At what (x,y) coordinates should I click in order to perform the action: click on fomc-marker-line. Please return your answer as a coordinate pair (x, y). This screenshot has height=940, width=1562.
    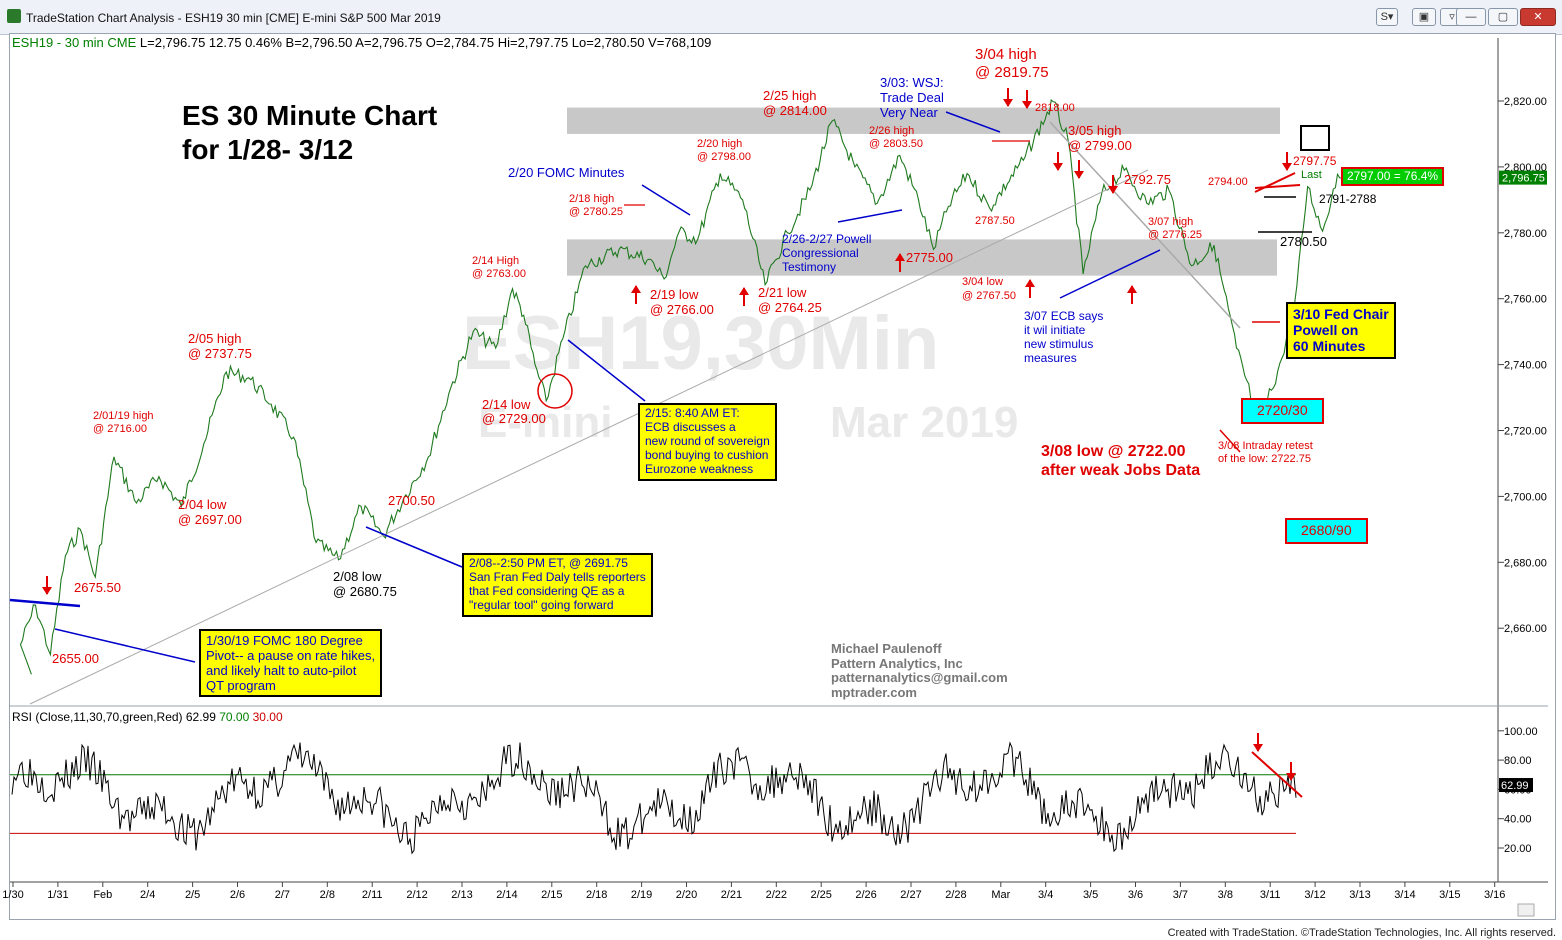
    Looking at the image, I should click on (45, 603).